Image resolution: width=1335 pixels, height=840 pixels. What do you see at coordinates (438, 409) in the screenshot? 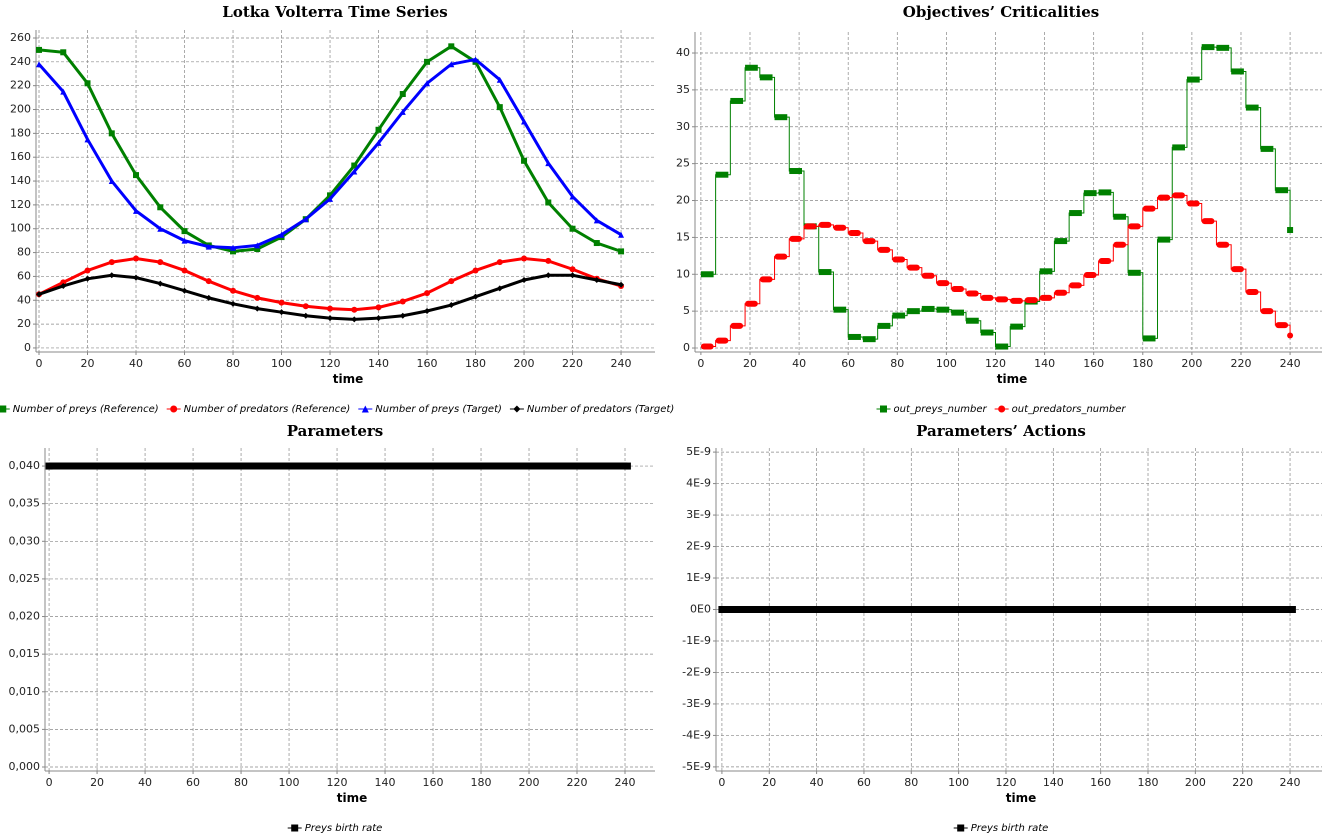
I see `legend-label: Number of preys (Target)` at bounding box center [438, 409].